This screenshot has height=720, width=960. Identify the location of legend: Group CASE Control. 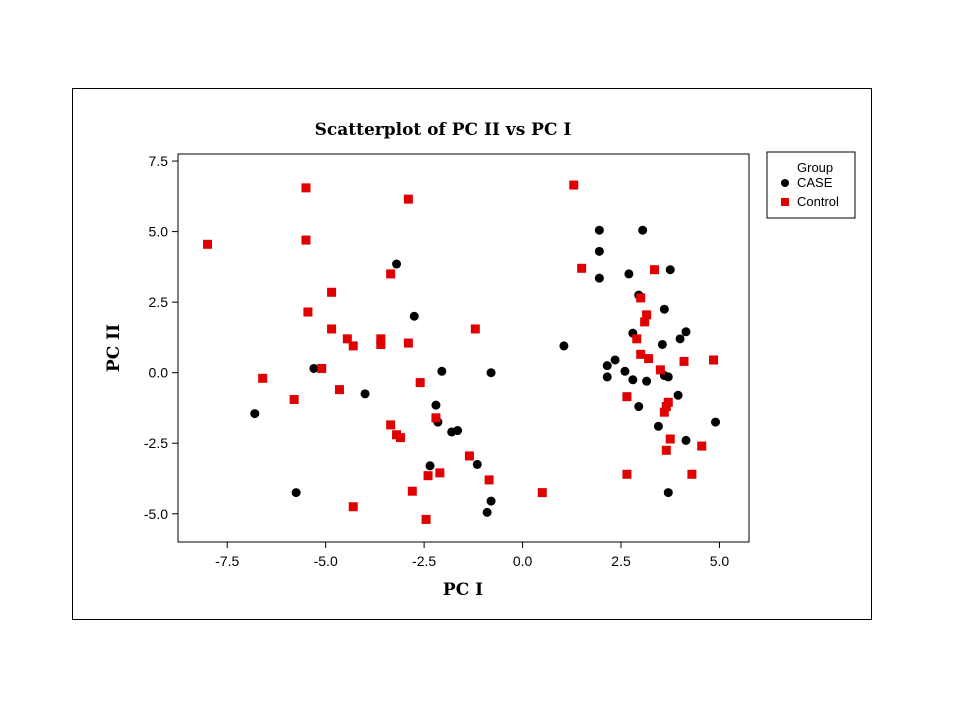
(811, 185).